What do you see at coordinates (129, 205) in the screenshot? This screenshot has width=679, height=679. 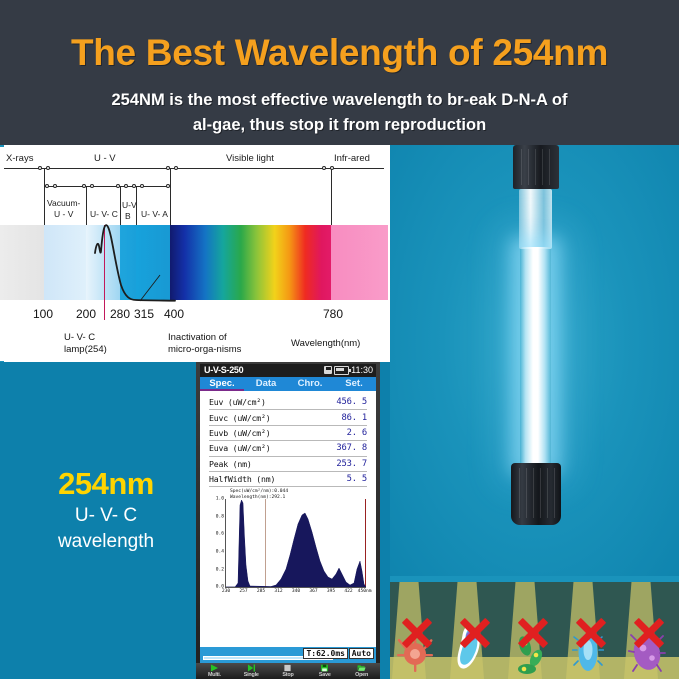 I see `subband-label-uvb-1: U-V` at bounding box center [129, 205].